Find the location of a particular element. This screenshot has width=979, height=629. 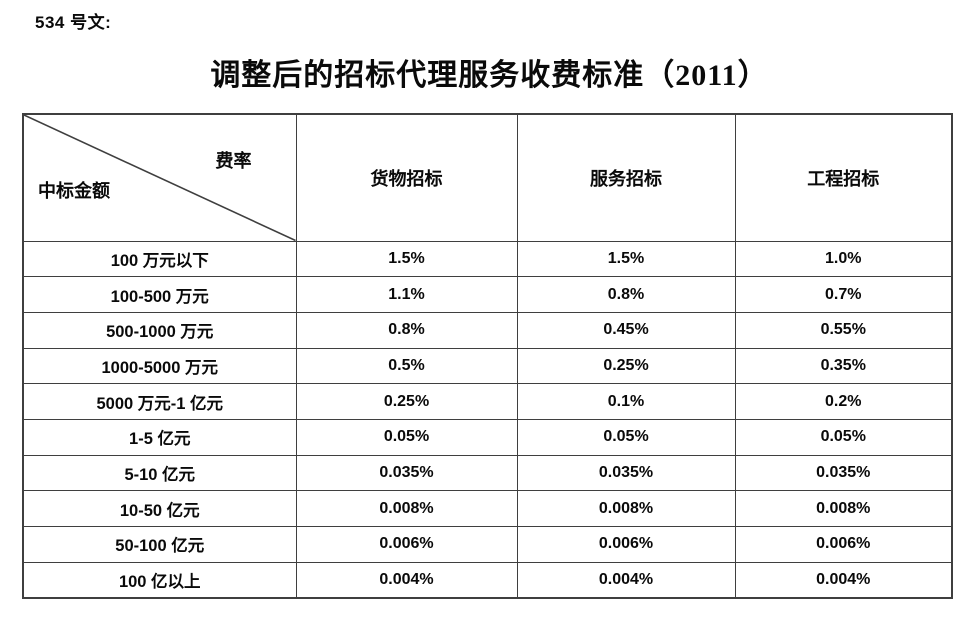

rate-value: 0.2% is located at coordinates (843, 401).